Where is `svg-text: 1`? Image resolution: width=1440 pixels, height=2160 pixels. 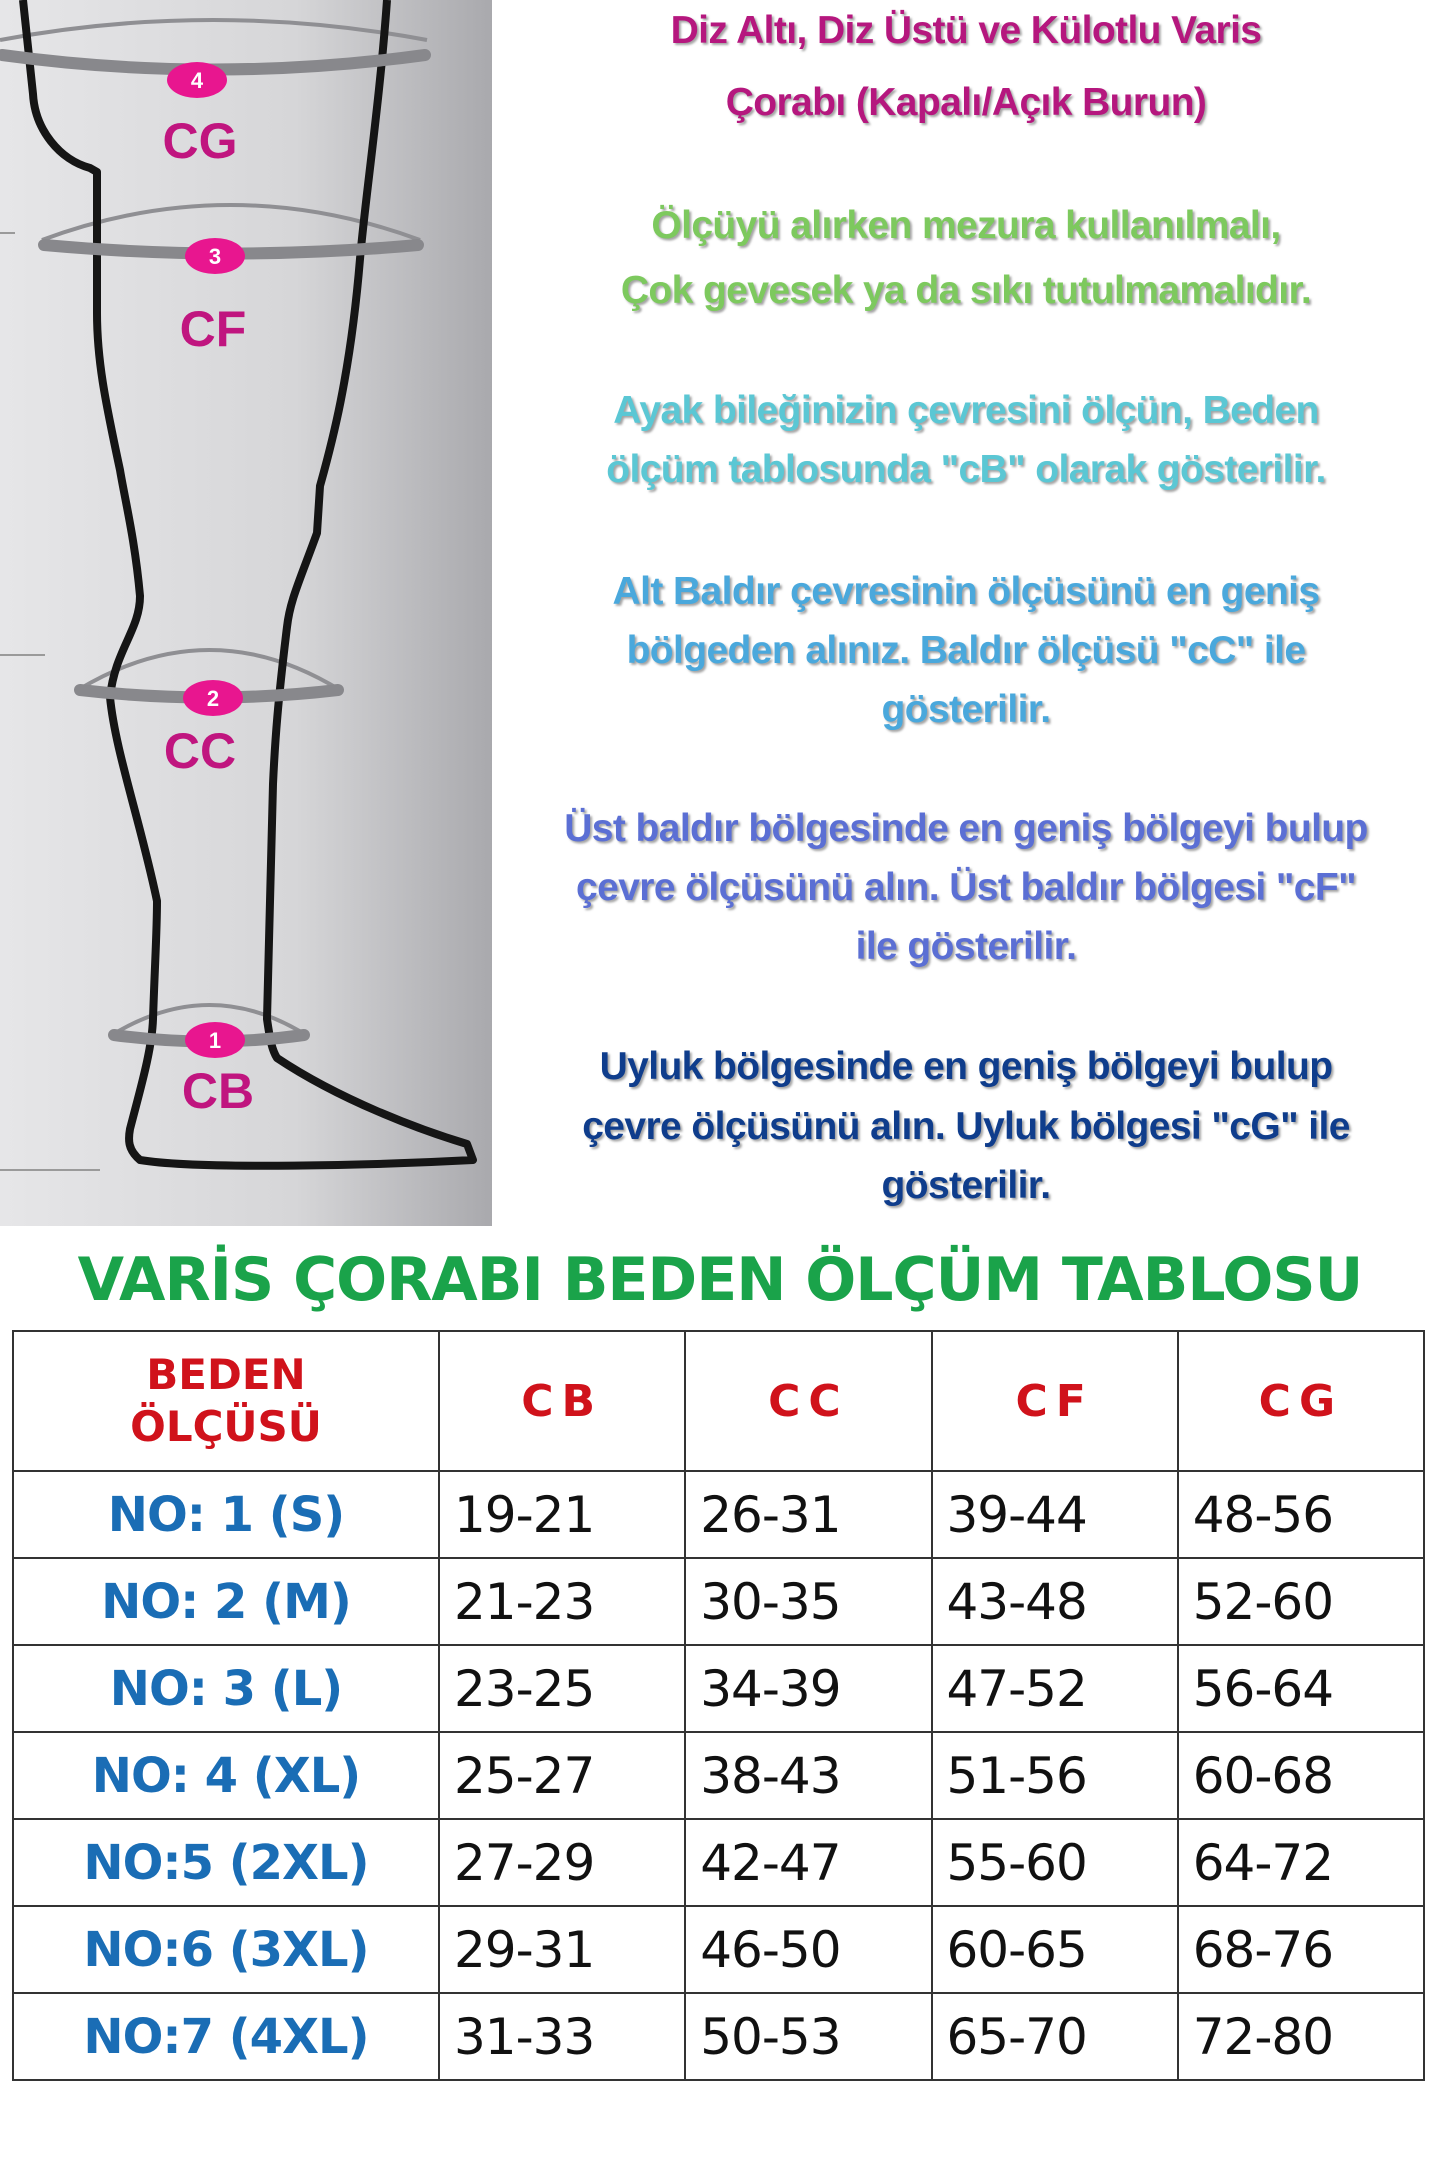 svg-text: 1 is located at coordinates (215, 1040).